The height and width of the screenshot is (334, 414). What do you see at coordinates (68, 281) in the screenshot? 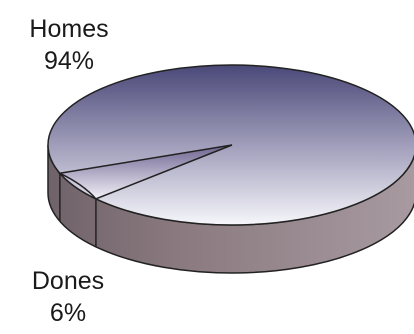
I see `slice-name-dones: Dones` at bounding box center [68, 281].